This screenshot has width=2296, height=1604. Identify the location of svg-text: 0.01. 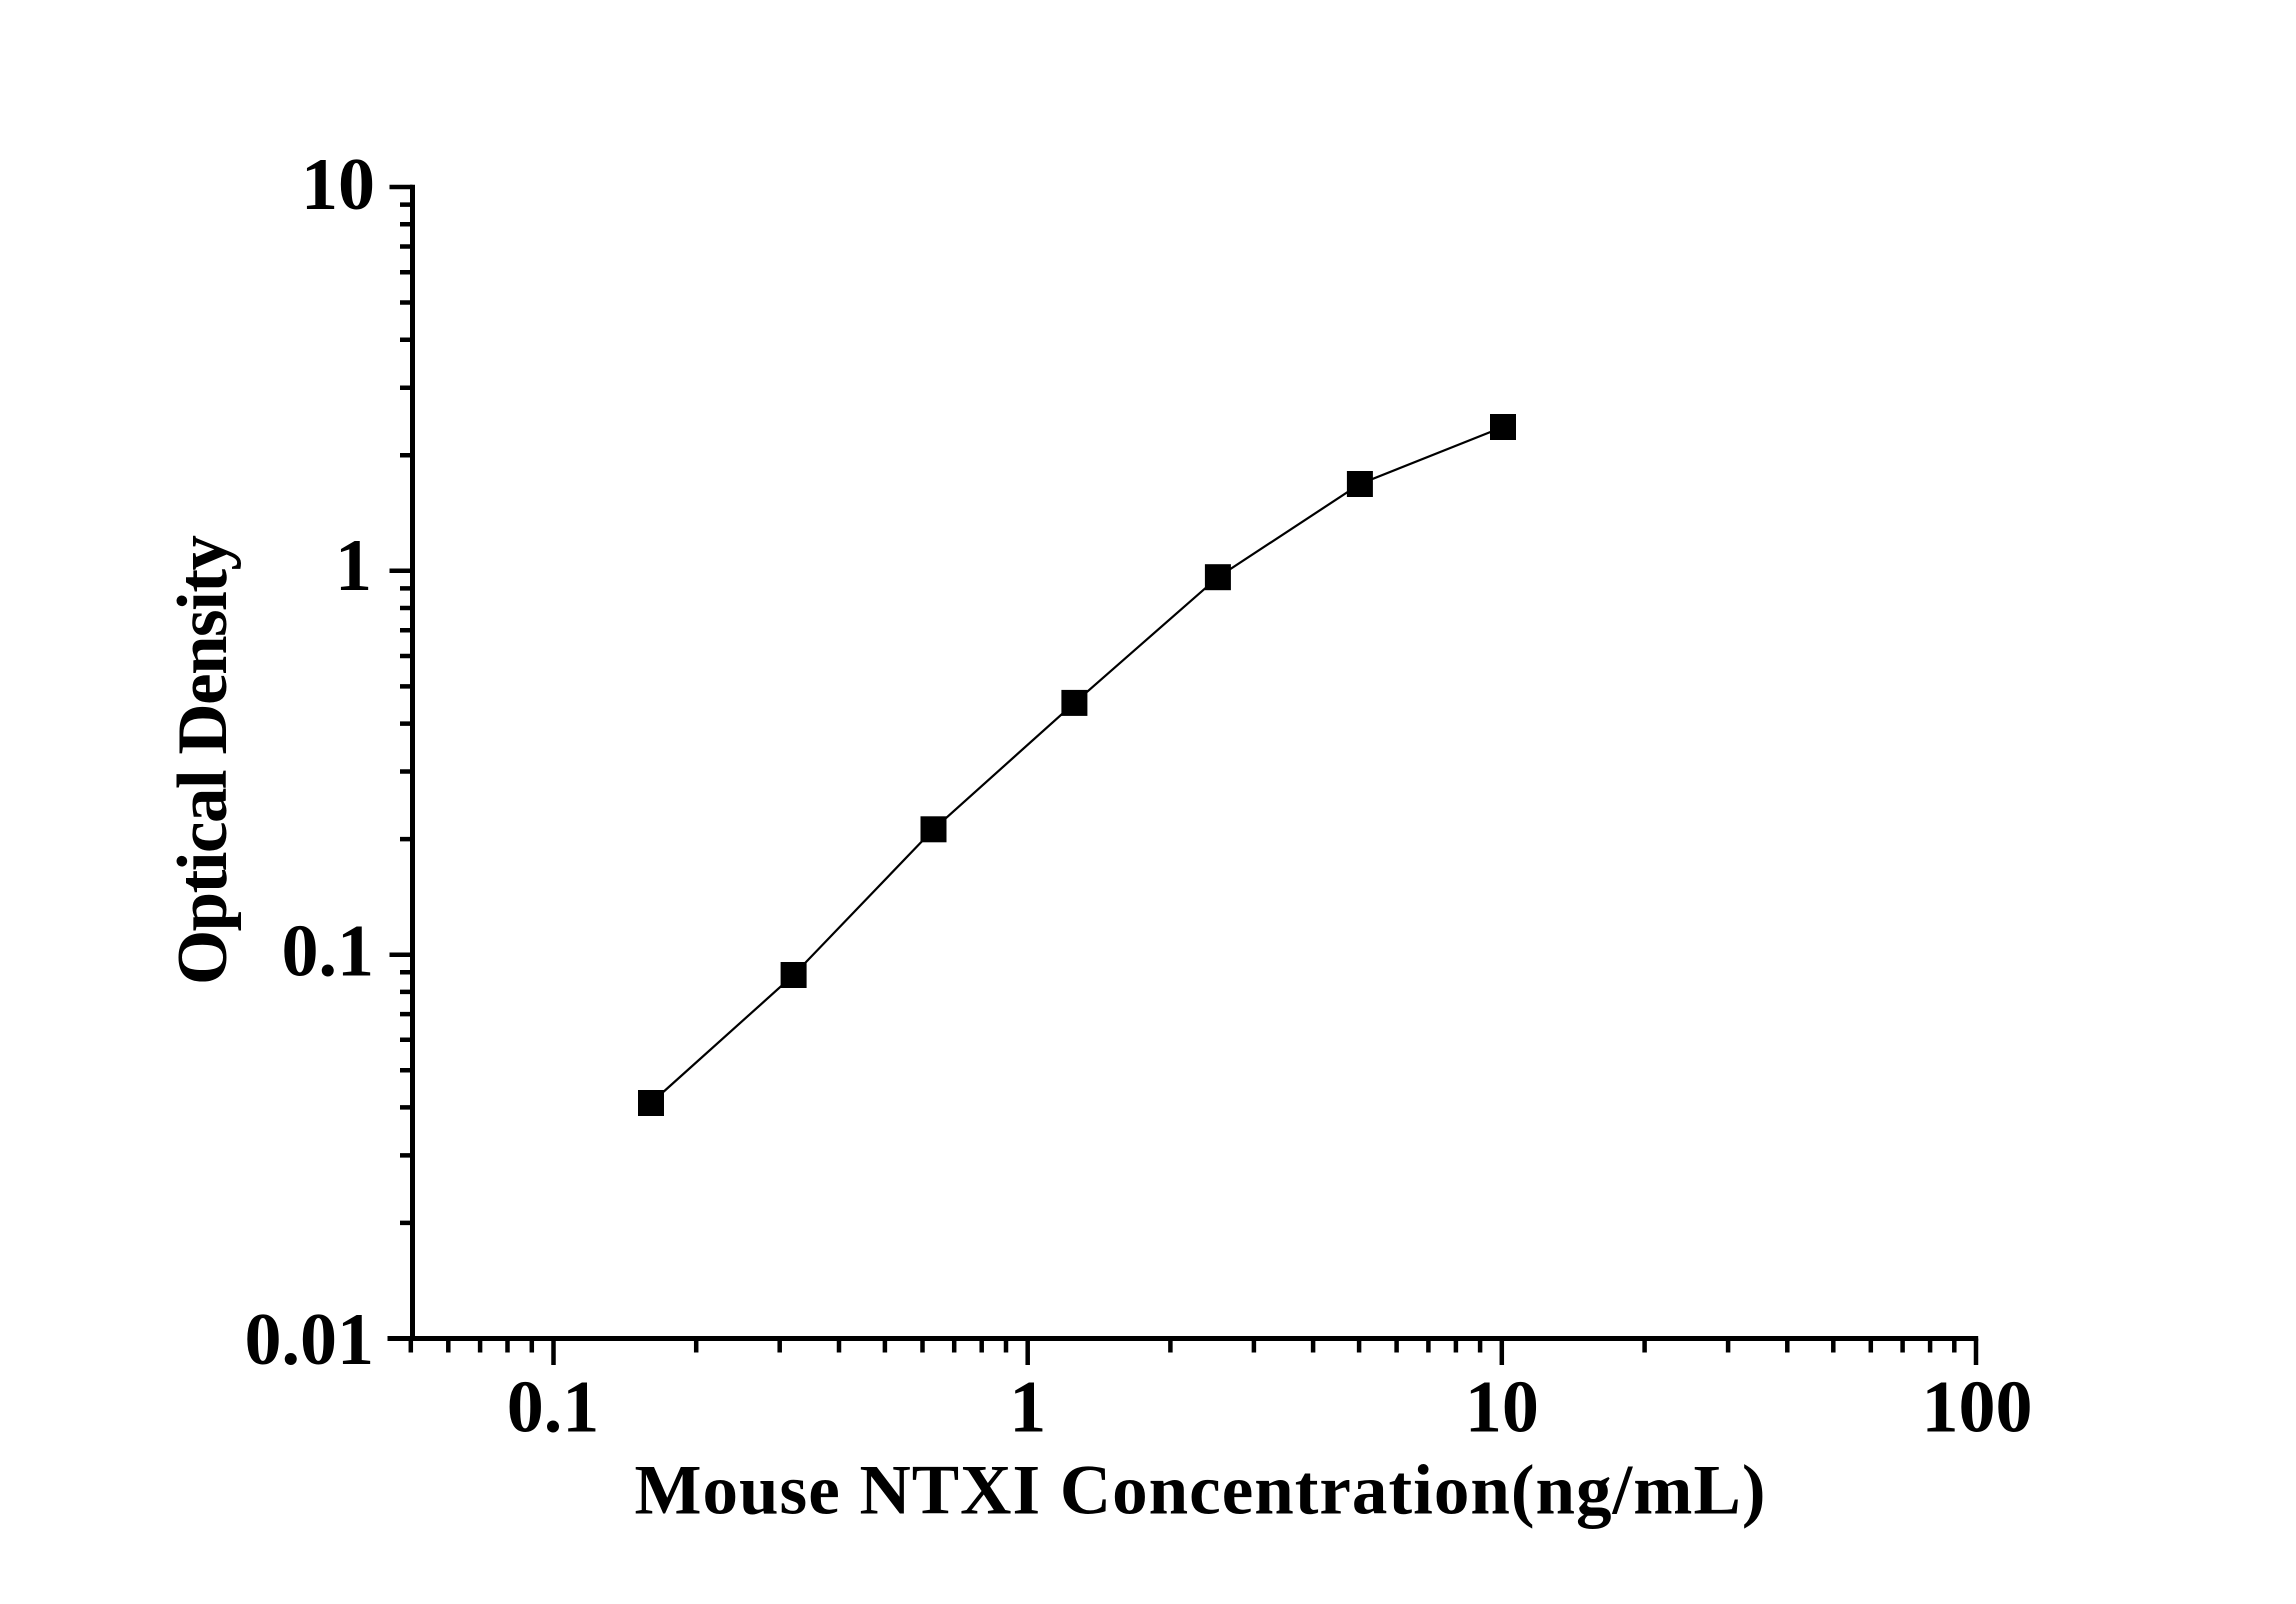
(310, 1340).